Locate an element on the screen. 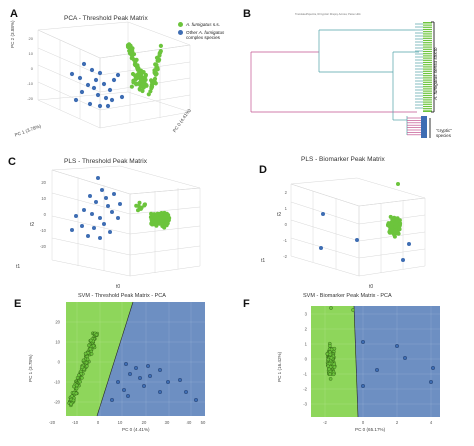 Image resolution: width=474 pixels, height=446 pixels. panel-c-axis-t1: t1 is located at coordinates (18, 267).